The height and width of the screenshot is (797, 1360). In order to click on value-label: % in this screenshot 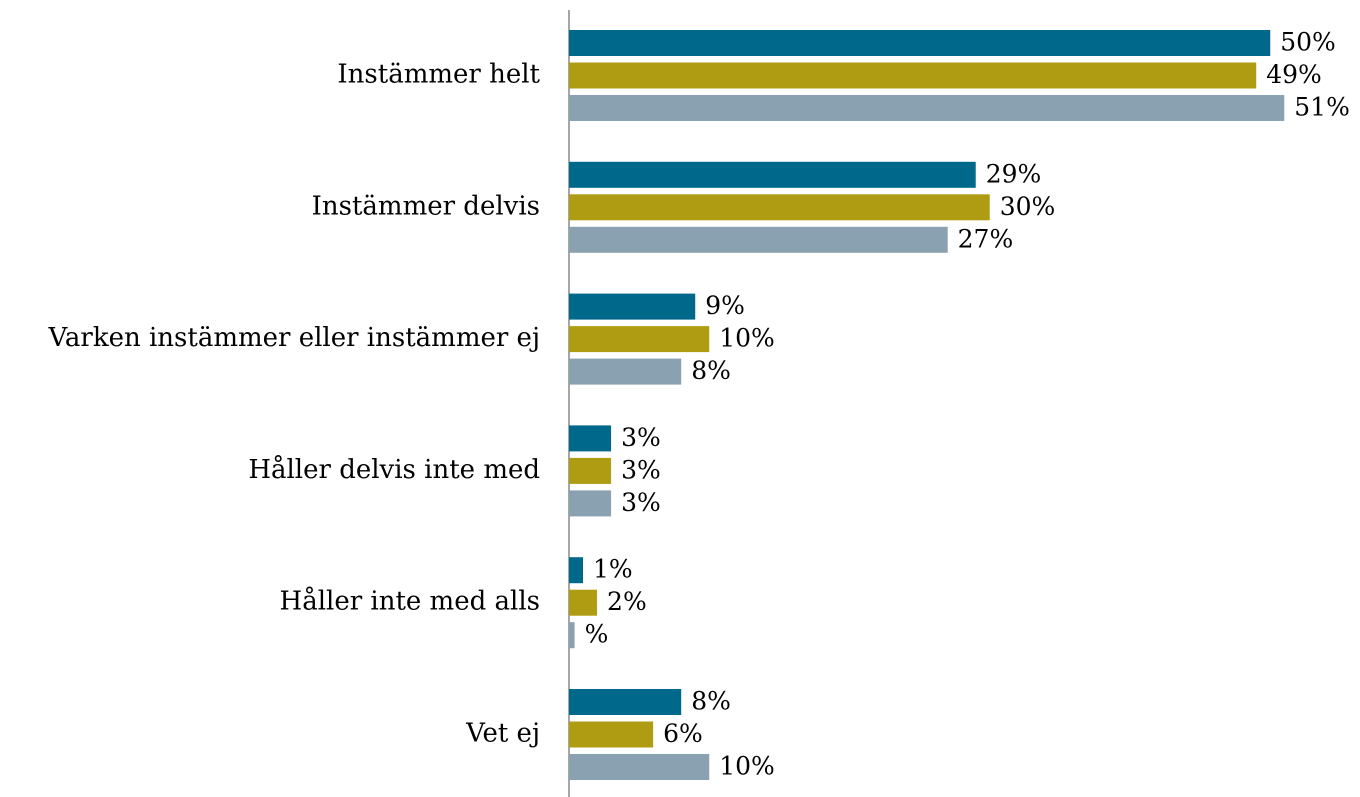, I will do `click(597, 634)`.